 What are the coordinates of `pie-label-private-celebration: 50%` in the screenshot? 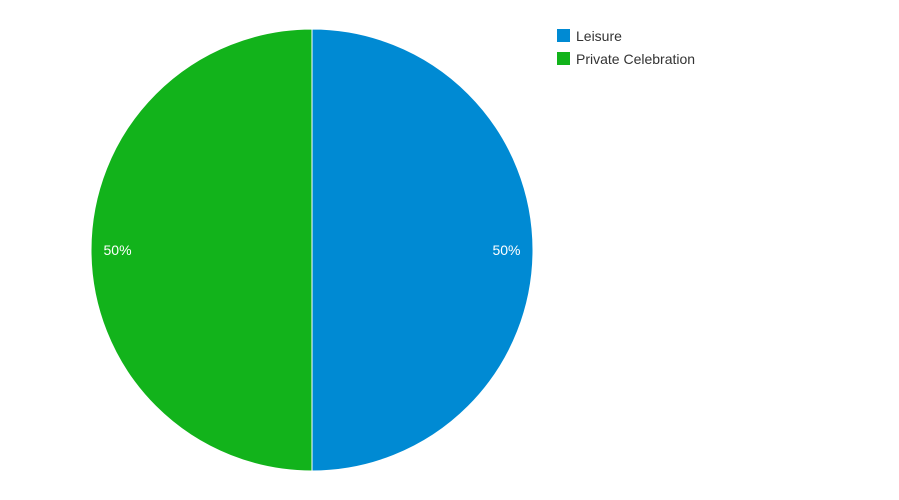 It's located at (118, 250).